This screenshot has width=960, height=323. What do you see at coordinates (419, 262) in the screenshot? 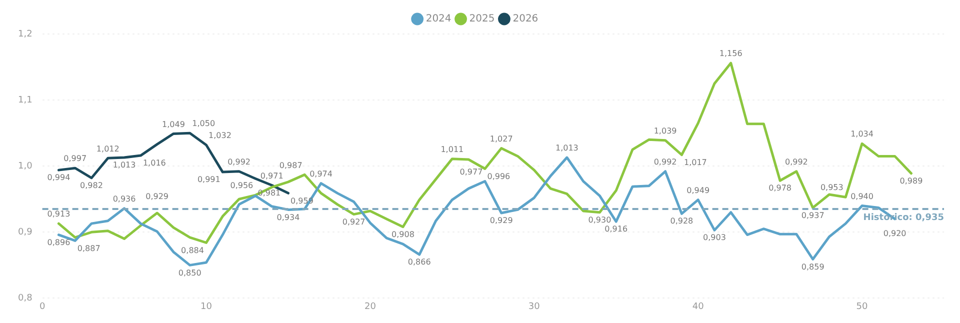
I see `data-label: 0,866` at bounding box center [419, 262].